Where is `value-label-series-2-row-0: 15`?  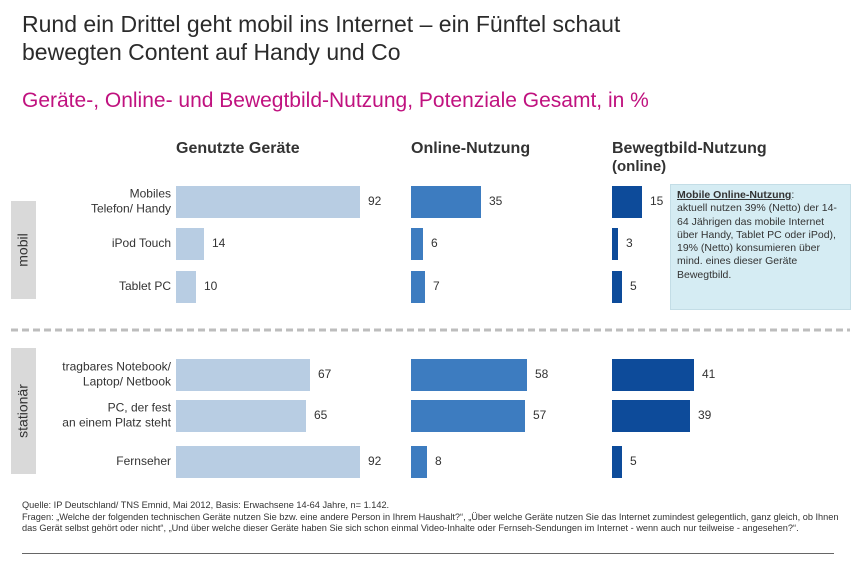 value-label-series-2-row-0: 15 is located at coordinates (657, 201).